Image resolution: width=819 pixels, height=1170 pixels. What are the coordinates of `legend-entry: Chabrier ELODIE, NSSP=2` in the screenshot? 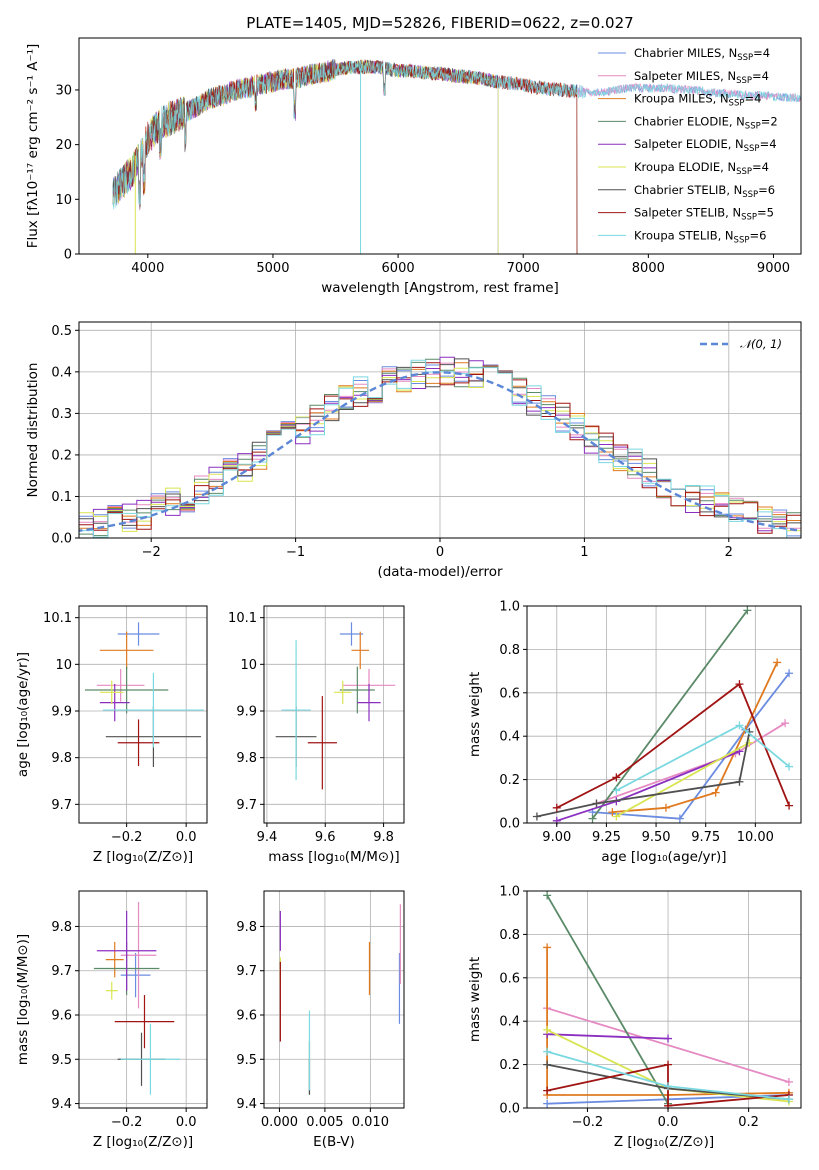 It's located at (706, 122).